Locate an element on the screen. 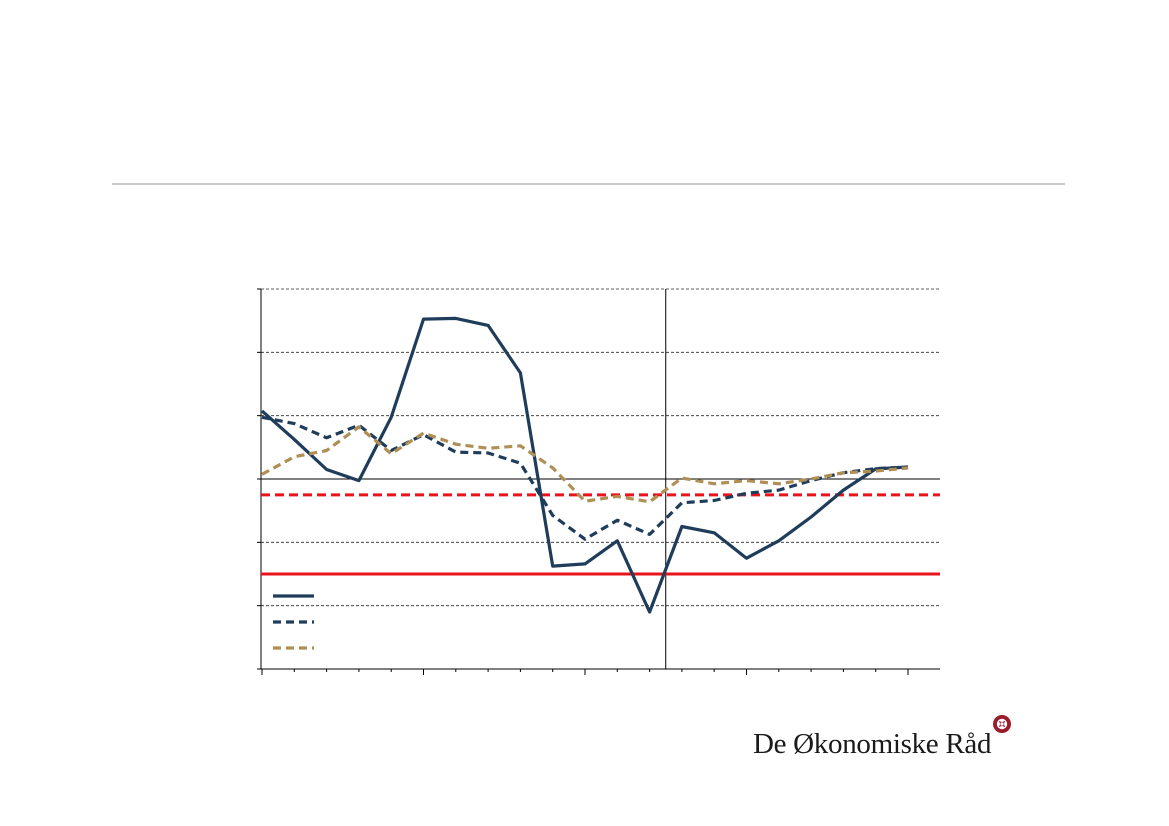 The width and height of the screenshot is (1169, 826). rosette-logo-icon is located at coordinates (1002, 724).